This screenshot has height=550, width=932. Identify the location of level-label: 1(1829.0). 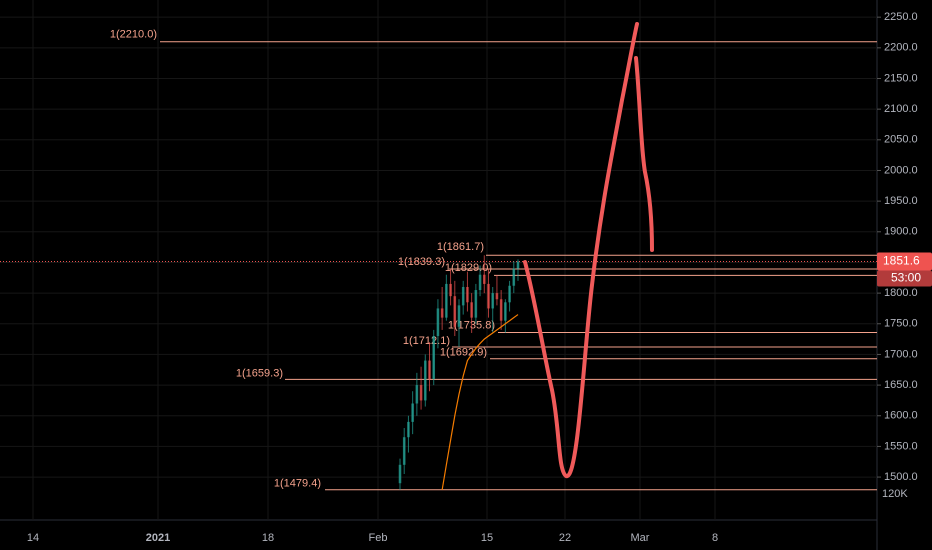
(468, 268).